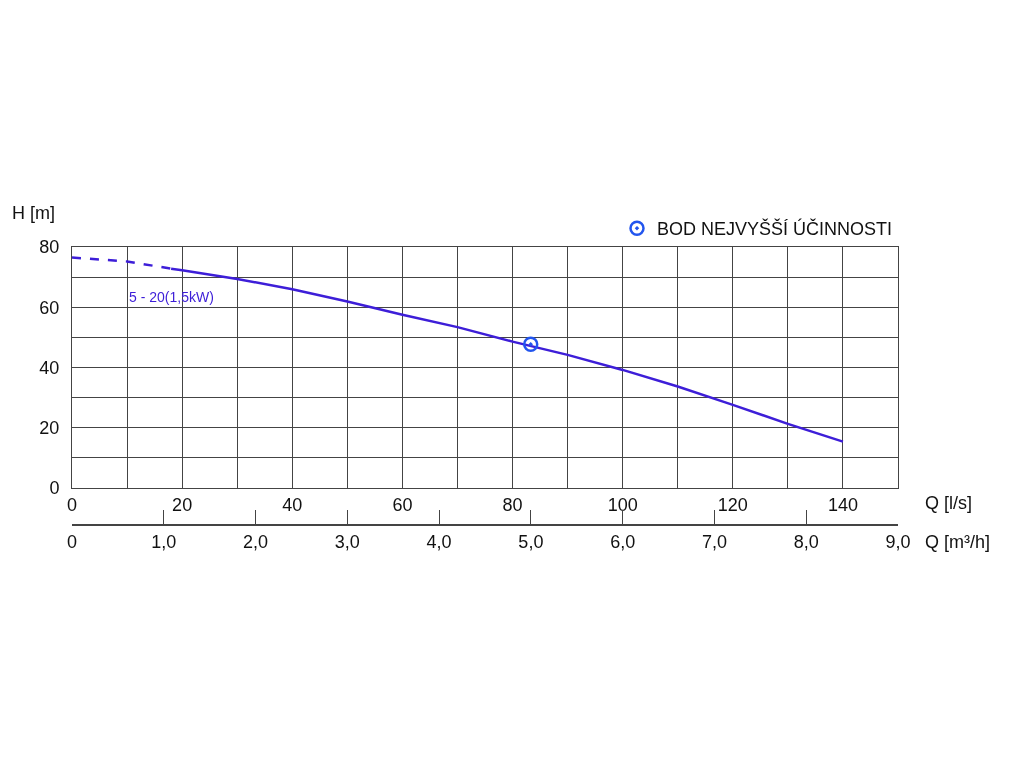 This screenshot has height=768, width=1024. Describe the element at coordinates (256, 541) in the screenshot. I see `x2-tick-label: 2,0` at that location.